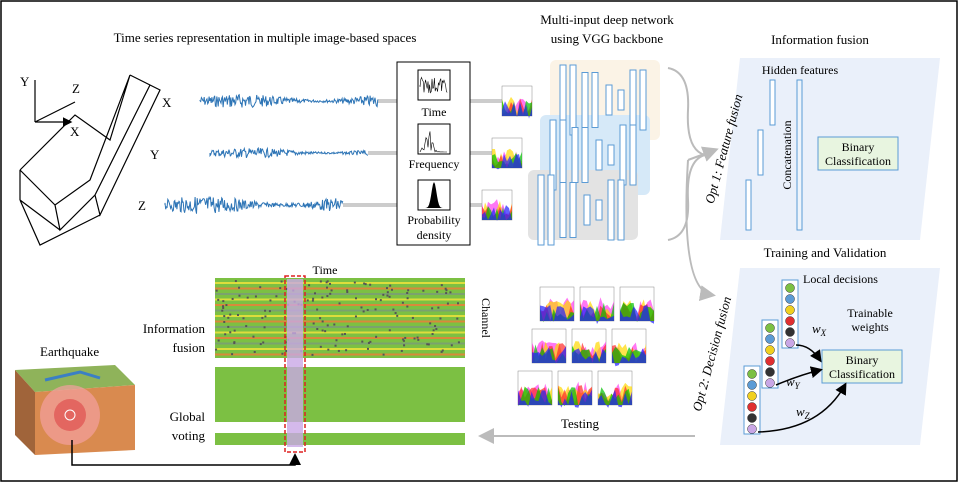 This screenshot has height=482, width=958. Describe the element at coordinates (434, 112) in the screenshot. I see `space-label: Time` at that location.